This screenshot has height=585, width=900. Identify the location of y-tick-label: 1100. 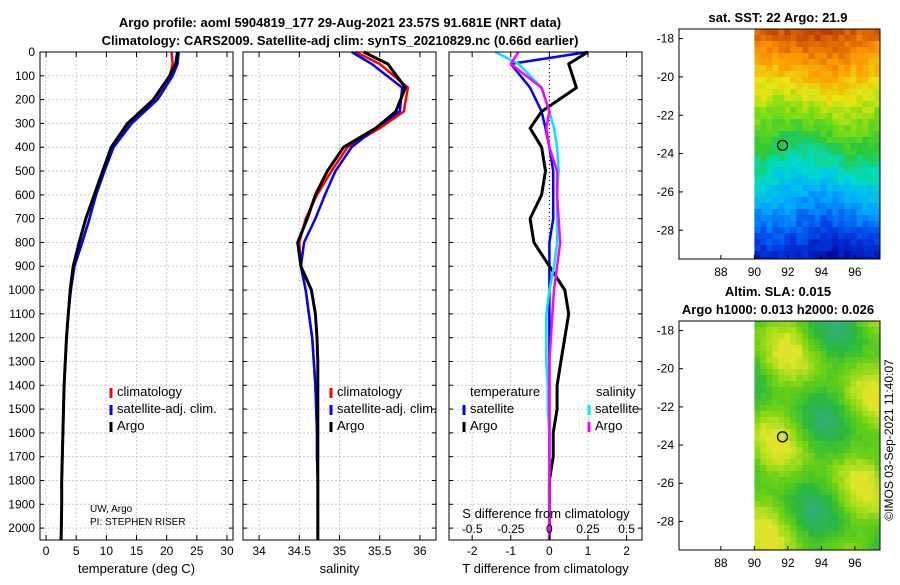
(22, 314).